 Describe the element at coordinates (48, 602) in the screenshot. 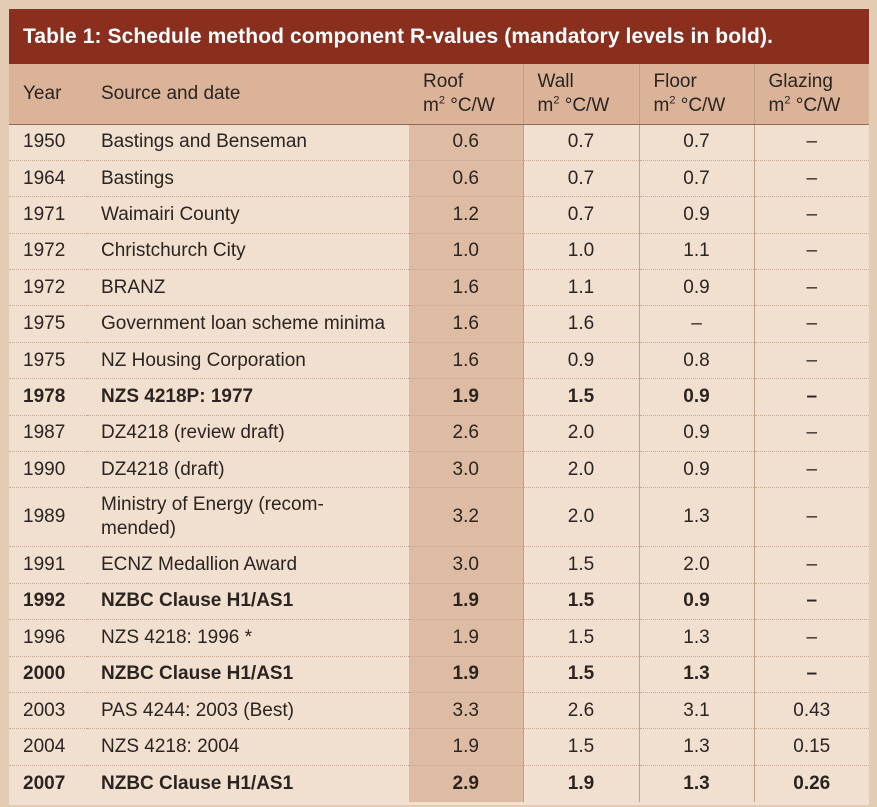

I see `cell-year: 1992` at that location.